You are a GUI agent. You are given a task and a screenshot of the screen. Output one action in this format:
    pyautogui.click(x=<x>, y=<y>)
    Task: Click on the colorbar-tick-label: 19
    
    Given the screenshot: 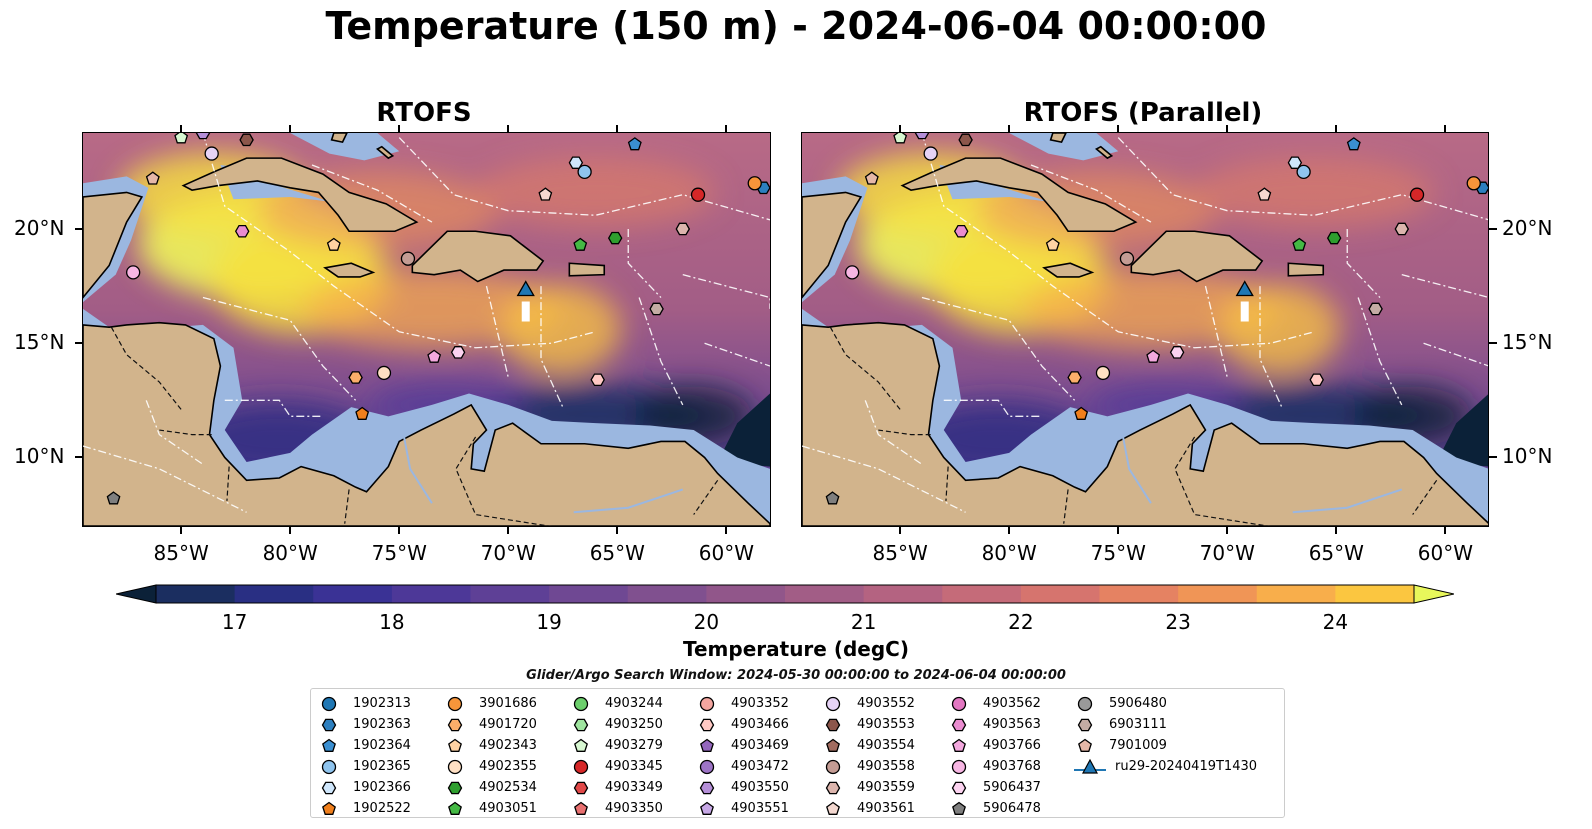 What is the action you would take?
    pyautogui.click(x=549, y=622)
    